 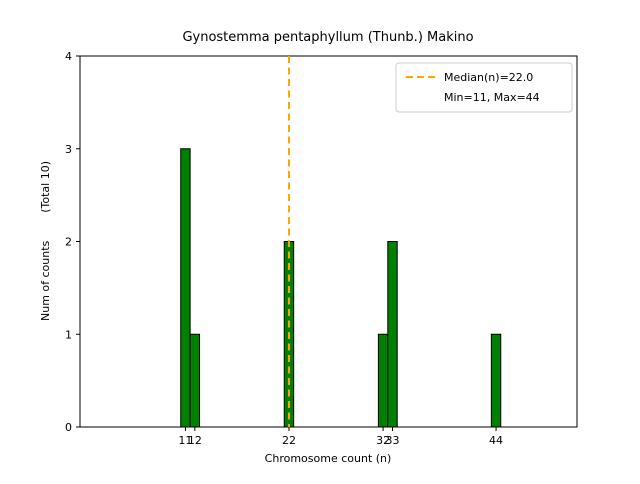 What do you see at coordinates (492, 97) in the screenshot?
I see `legend-label-minmax: Min=11, Max=44` at bounding box center [492, 97].